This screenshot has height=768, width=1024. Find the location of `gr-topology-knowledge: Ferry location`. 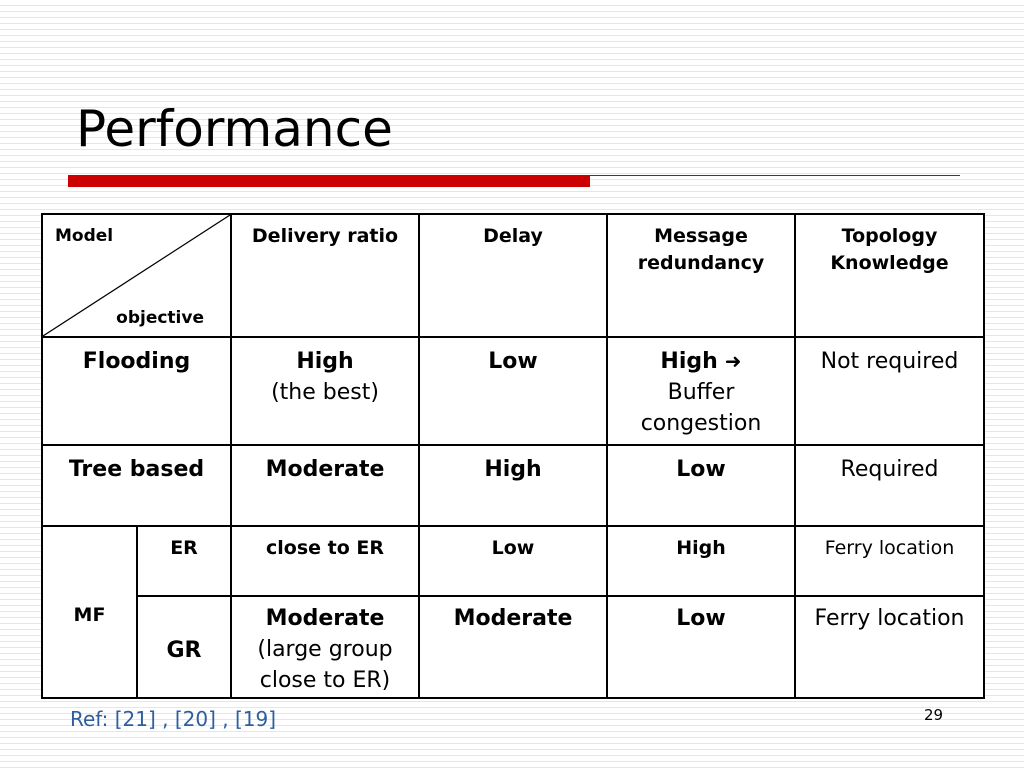

gr-topology-knowledge: Ferry location is located at coordinates (889, 647).